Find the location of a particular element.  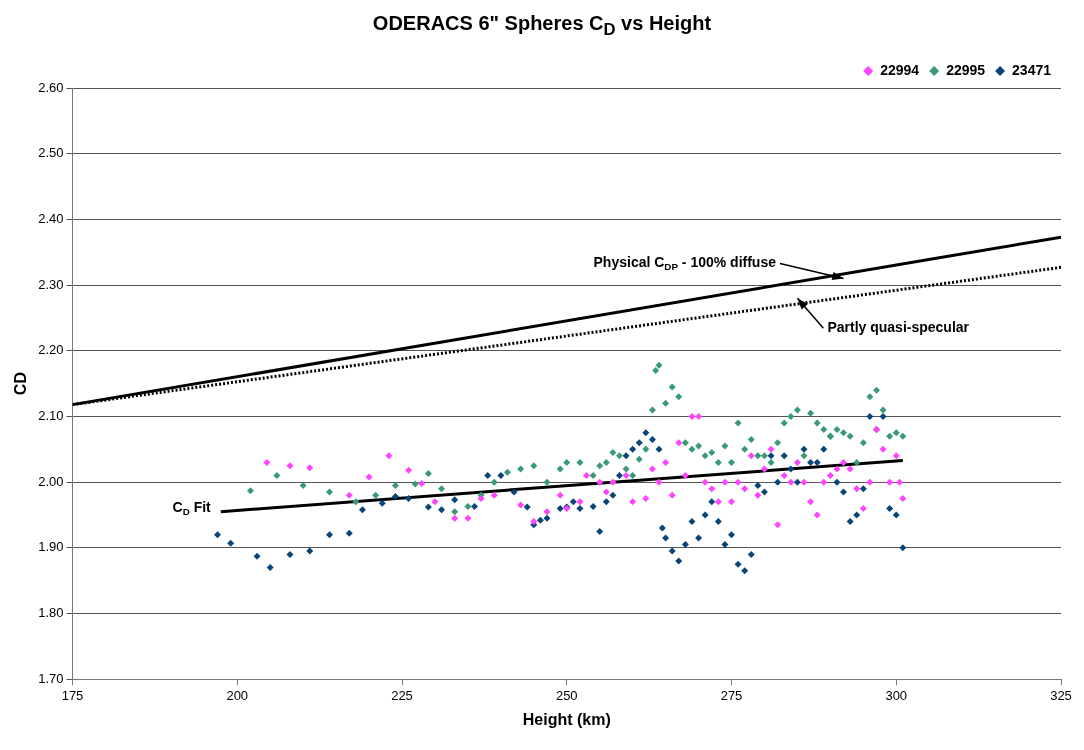

y-tick-label: 2.00 is located at coordinates (51, 481).